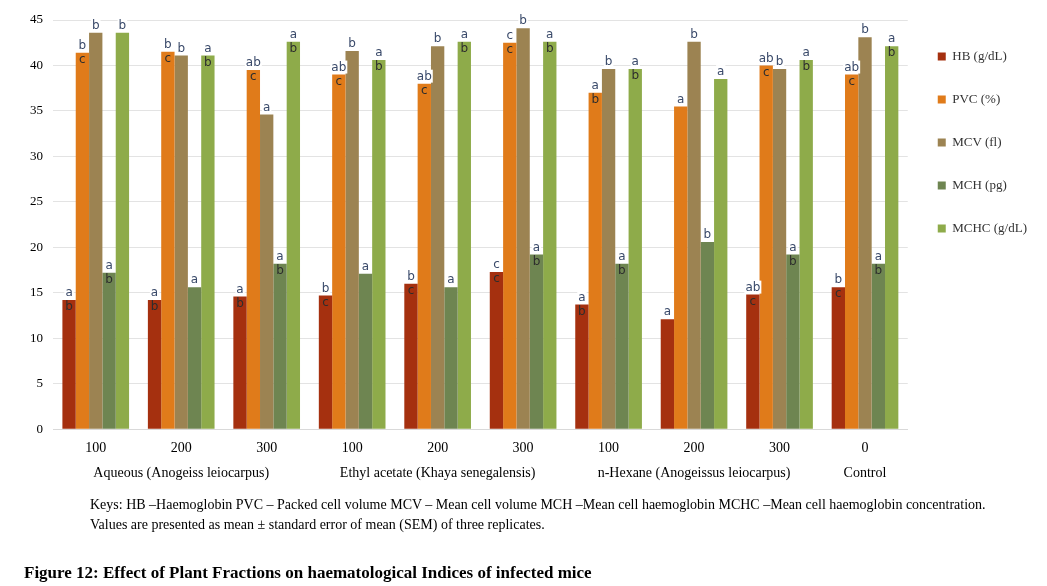  What do you see at coordinates (865, 448) in the screenshot?
I see `x-tick-label: 0` at bounding box center [865, 448].